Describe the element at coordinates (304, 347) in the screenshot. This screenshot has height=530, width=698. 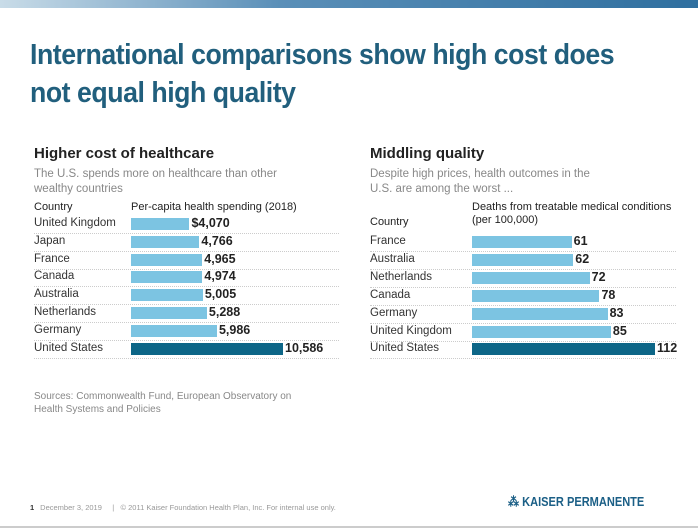
I see `value-label: 10,586` at that location.